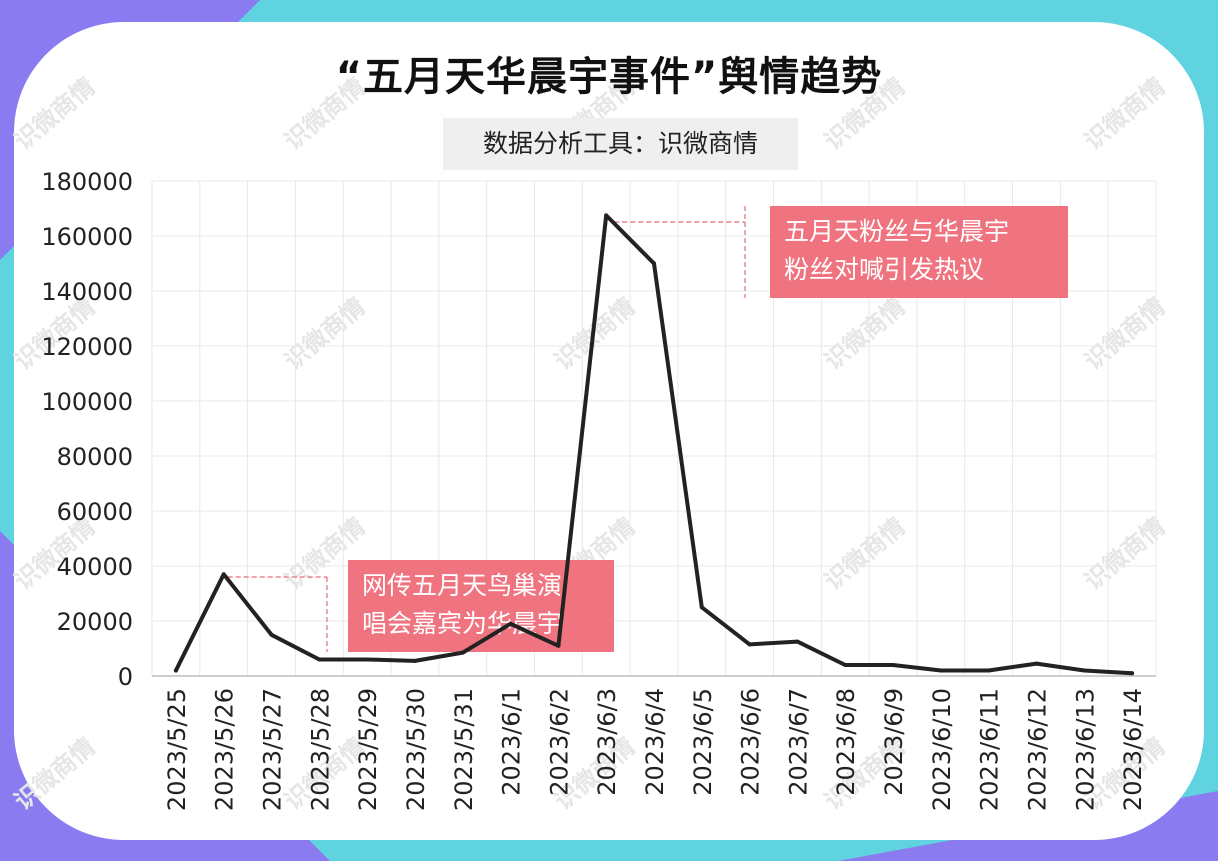  I want to click on x-tick-label: 2023/6/7, so click(798, 742).